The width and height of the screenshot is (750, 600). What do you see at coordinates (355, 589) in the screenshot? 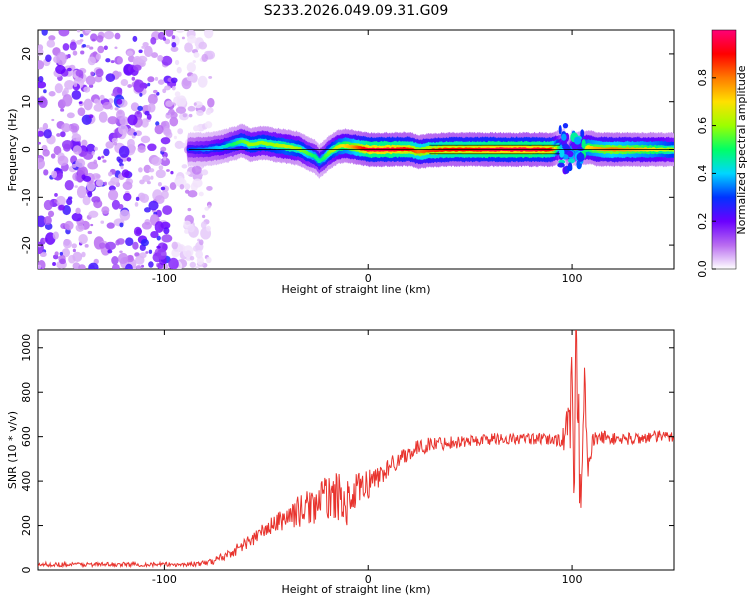
I see `line-x-label: Height of straight line (km)` at bounding box center [355, 589].